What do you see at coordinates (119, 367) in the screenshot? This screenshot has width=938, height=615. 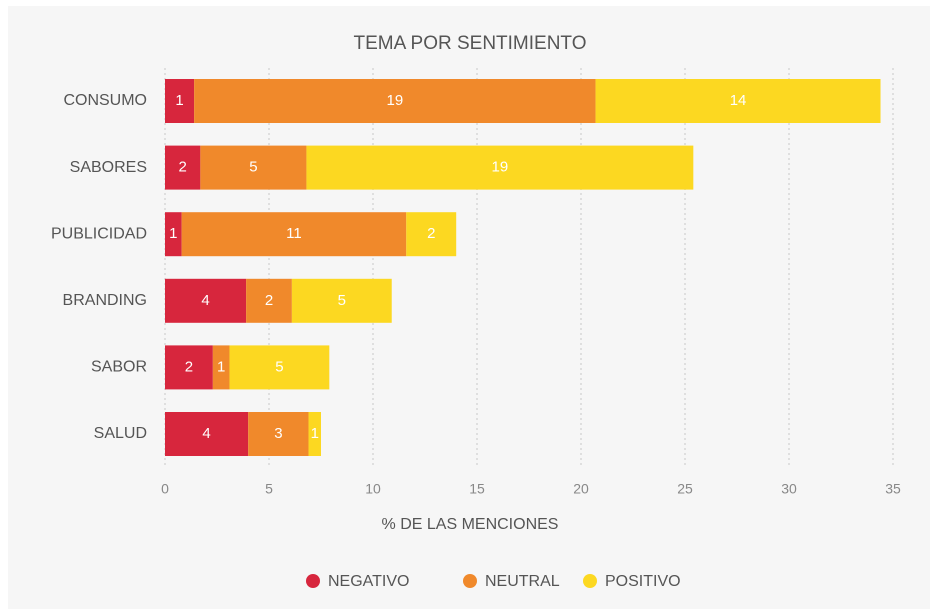 I see `y-tick-label: SABOR` at bounding box center [119, 367].